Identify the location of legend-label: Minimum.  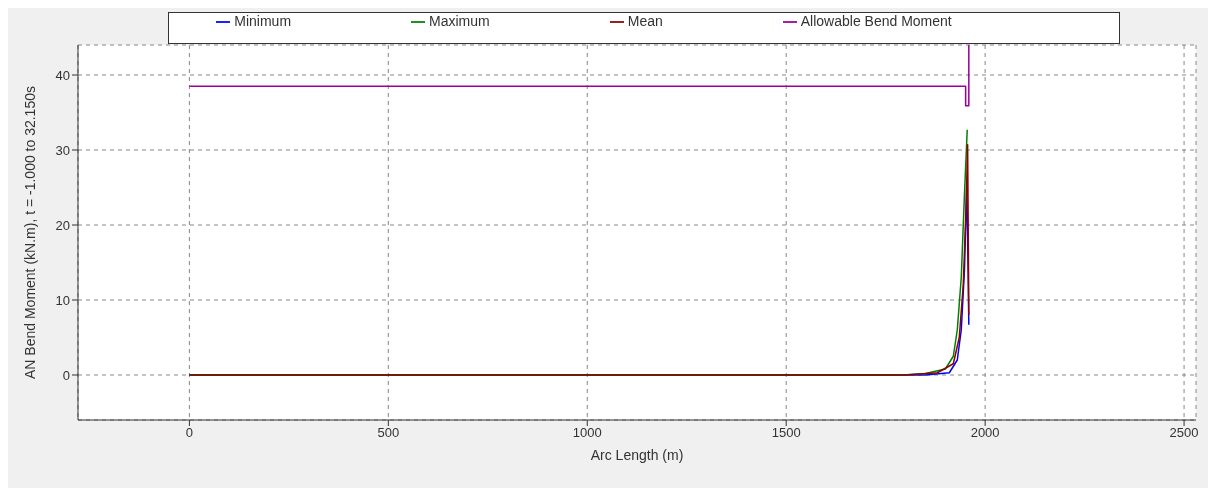
(263, 21).